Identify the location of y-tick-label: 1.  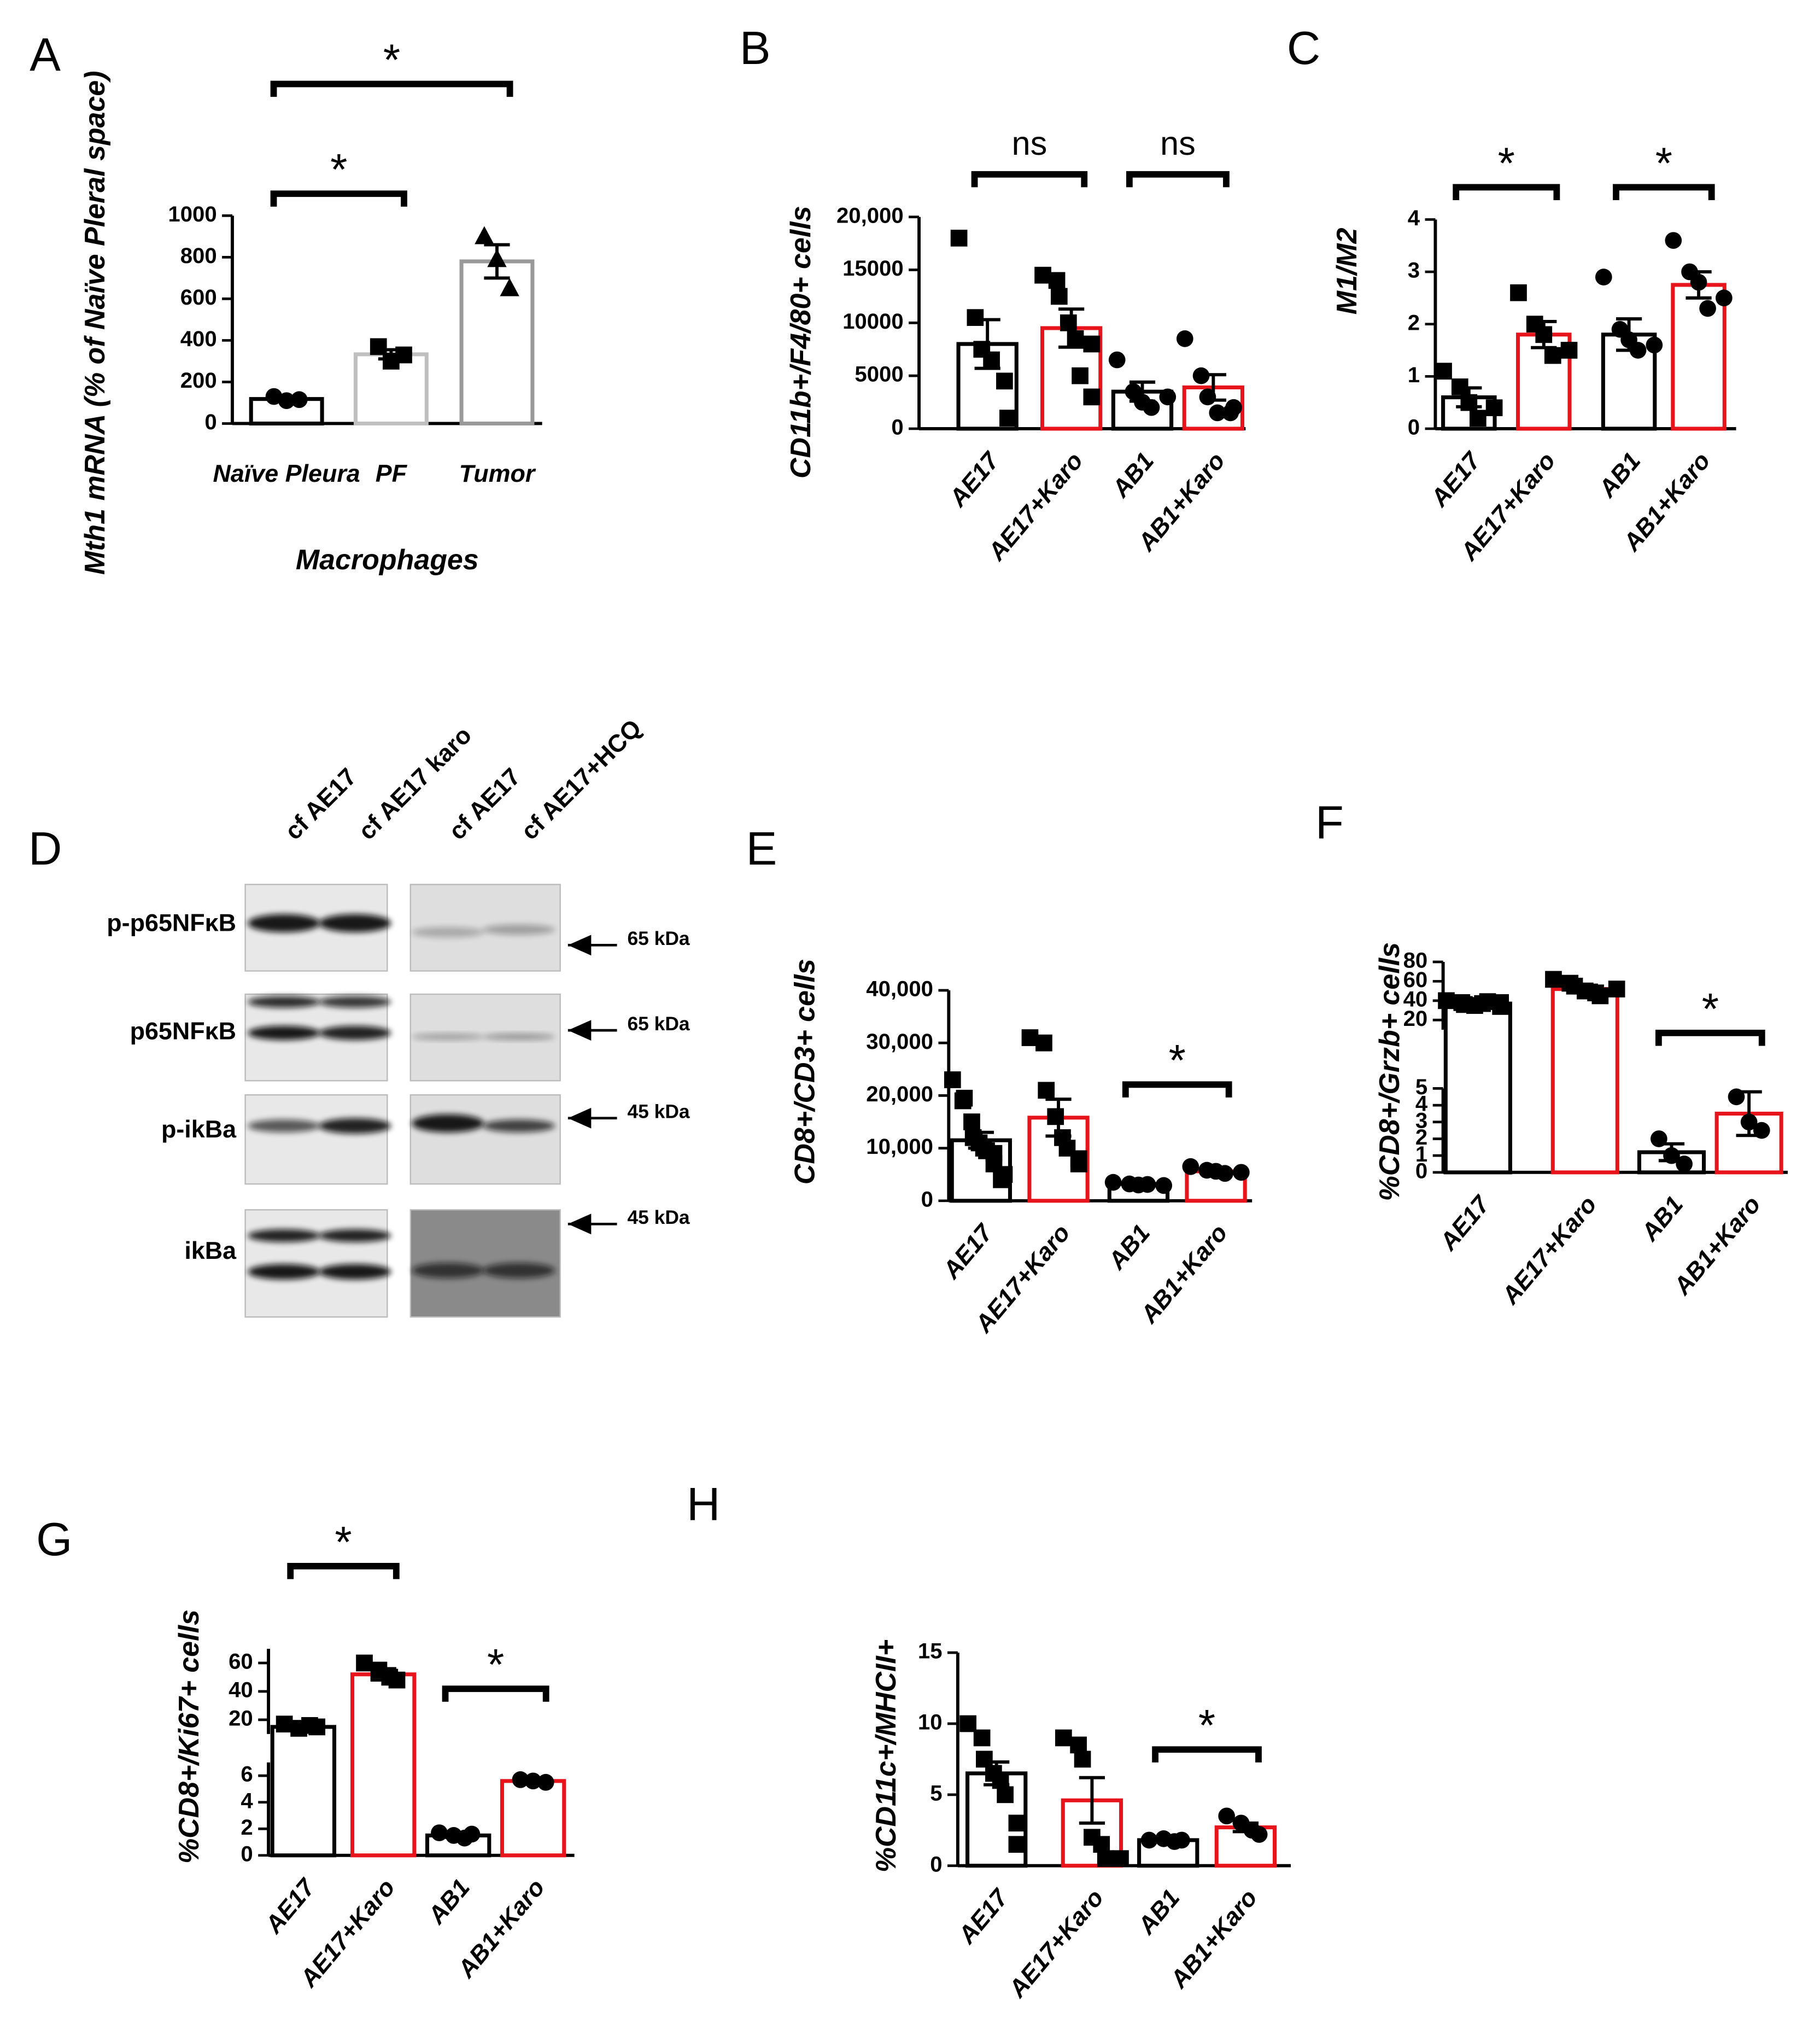
(1421, 1154).